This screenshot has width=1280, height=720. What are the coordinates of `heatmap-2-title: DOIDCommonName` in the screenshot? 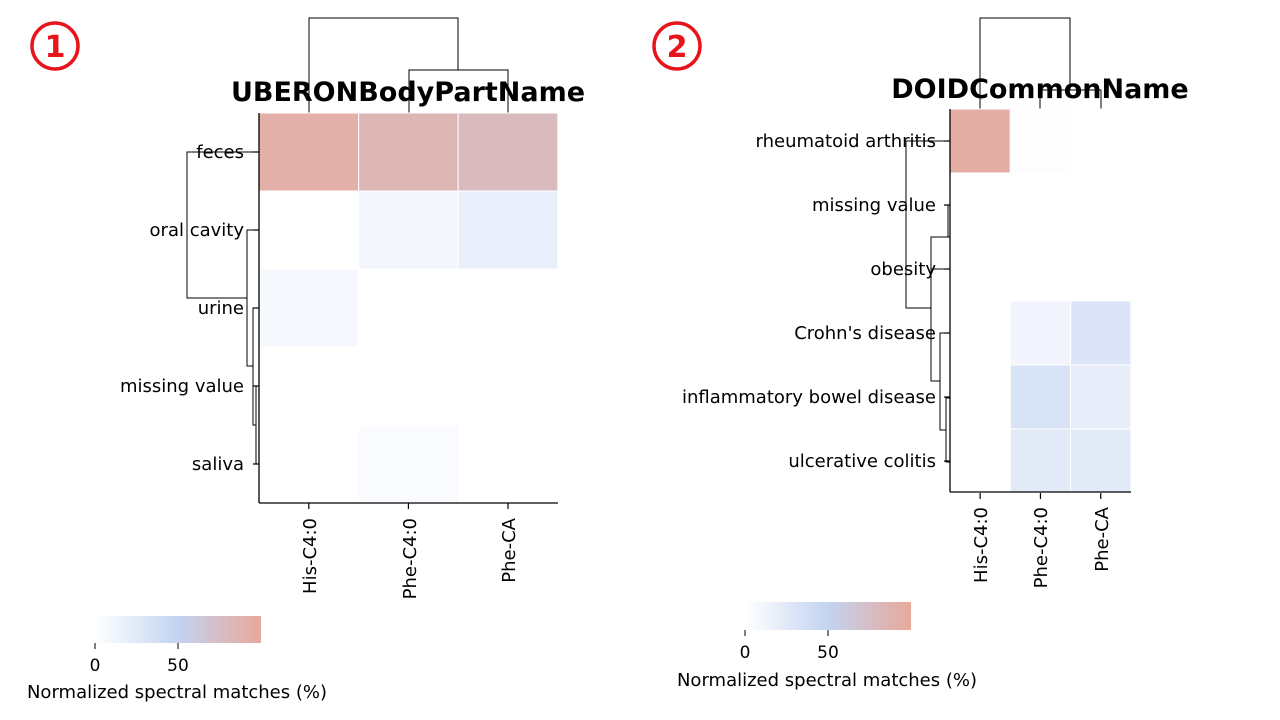 It's located at (1040, 89).